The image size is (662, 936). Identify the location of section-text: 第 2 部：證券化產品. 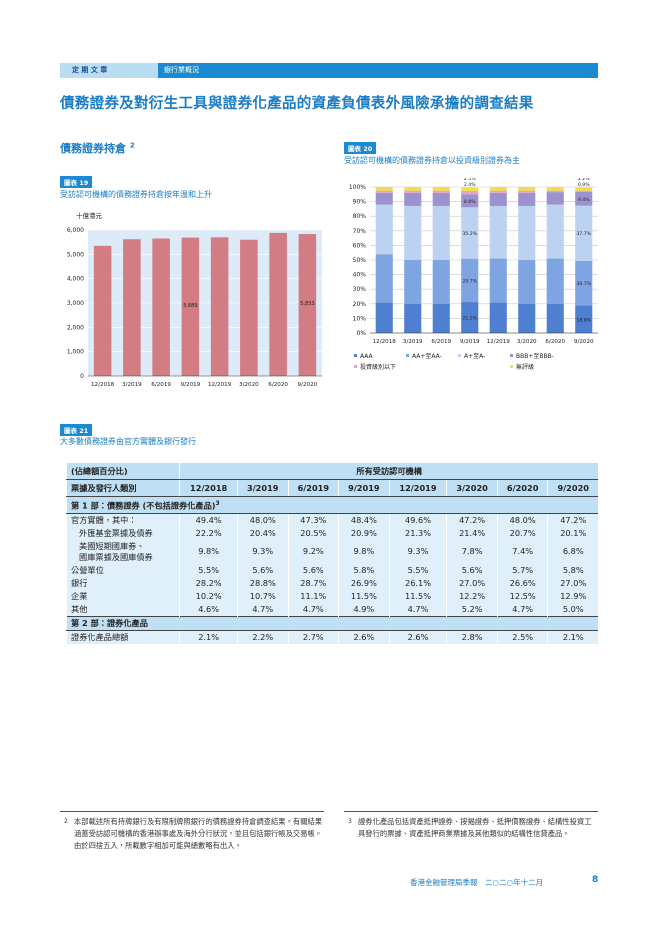
(109, 622).